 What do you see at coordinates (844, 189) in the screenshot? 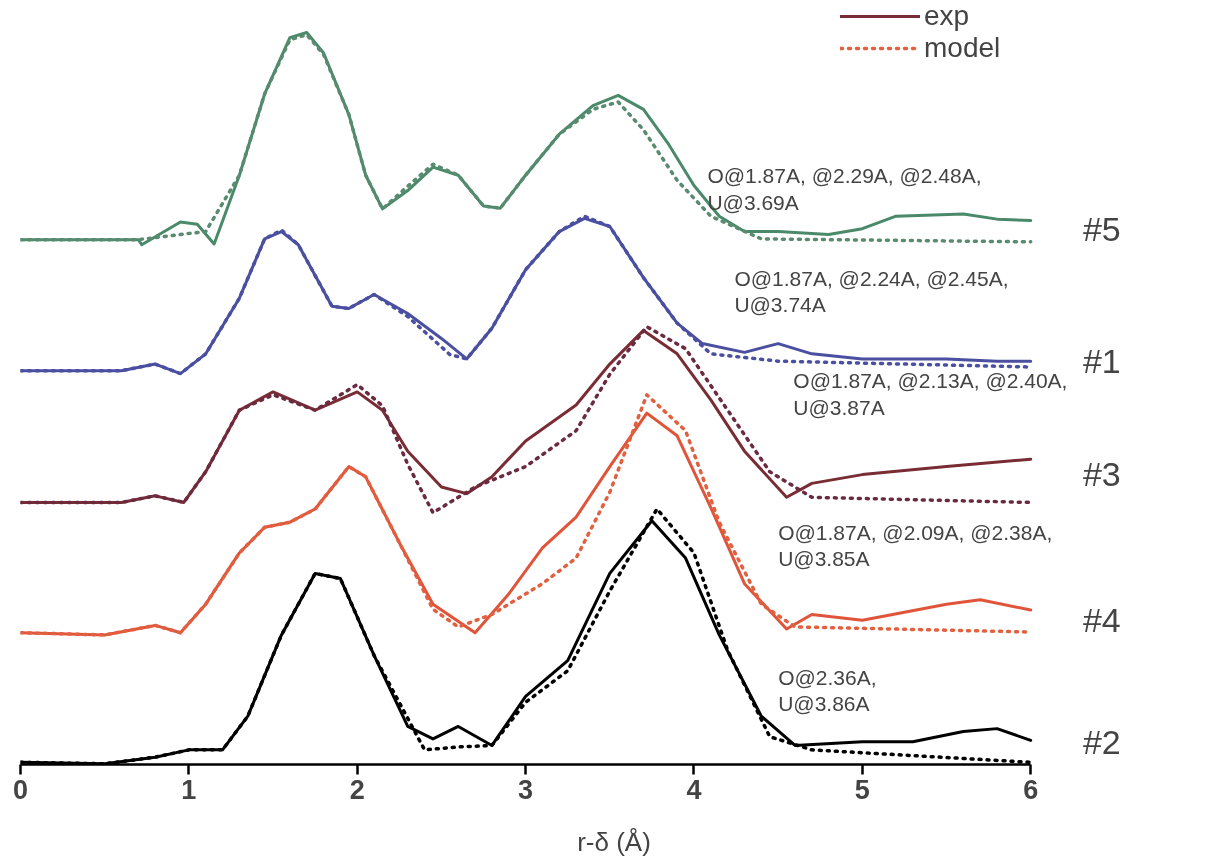
I see `annotation: O@1.87A, @2.29A, @2.48A, U@3.69A` at bounding box center [844, 189].